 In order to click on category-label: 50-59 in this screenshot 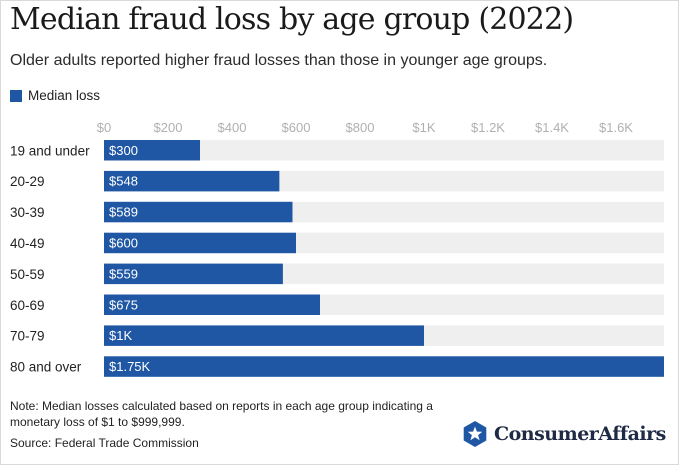, I will do `click(27, 274)`.